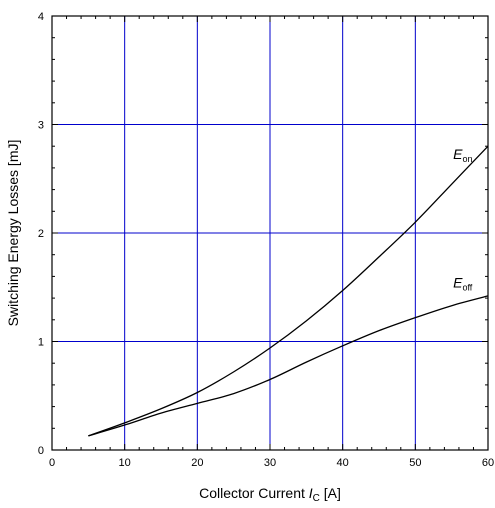 The height and width of the screenshot is (508, 495). I want to click on x-axis-title: Collector Current IC [A], so click(270, 494).